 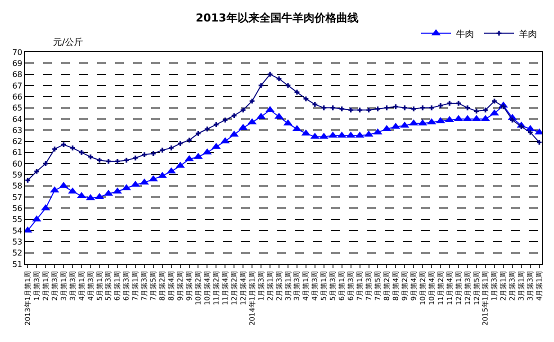 I want to click on y-tick-label: 60, so click(x=17, y=163).